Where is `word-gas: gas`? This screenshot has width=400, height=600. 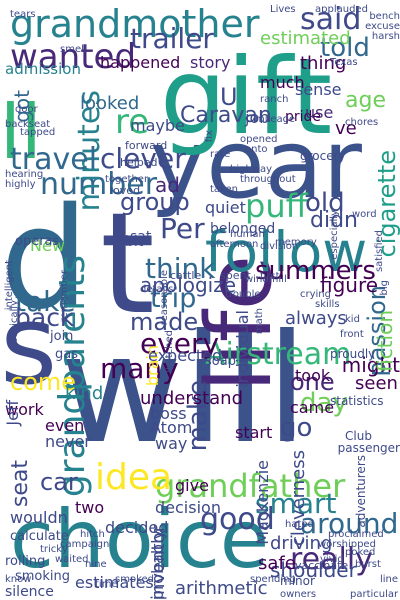 word-gas: gas is located at coordinates (66, 354).